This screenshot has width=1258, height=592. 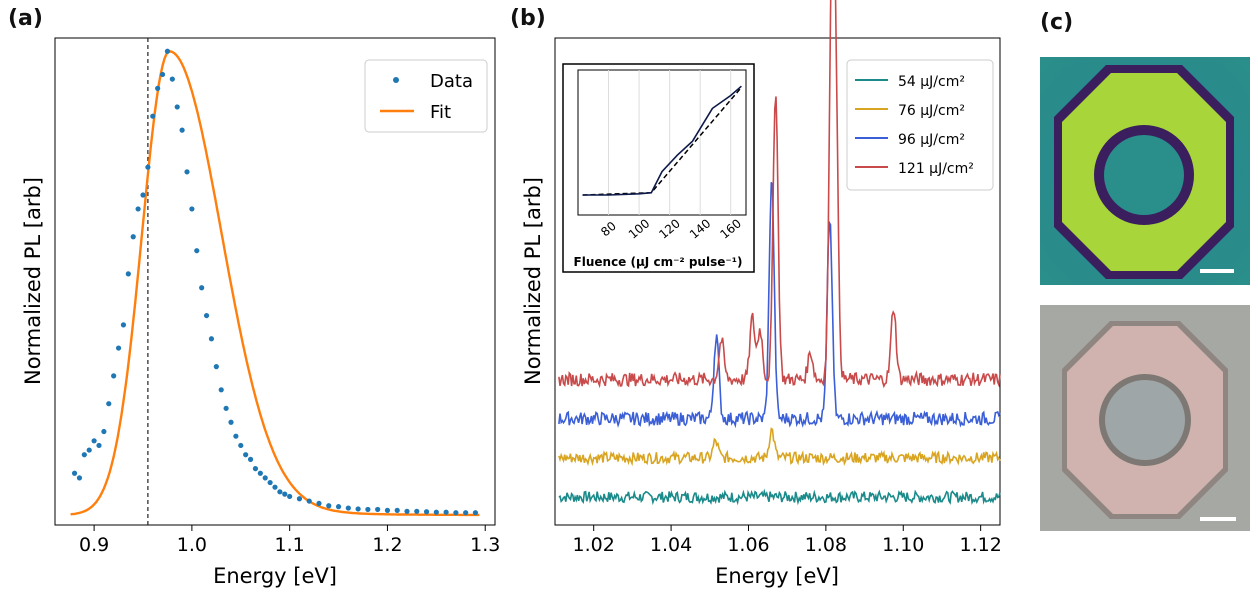 What do you see at coordinates (931, 82) in the screenshot?
I see `panel-b-legend-label: 54 μJ/cm²` at bounding box center [931, 82].